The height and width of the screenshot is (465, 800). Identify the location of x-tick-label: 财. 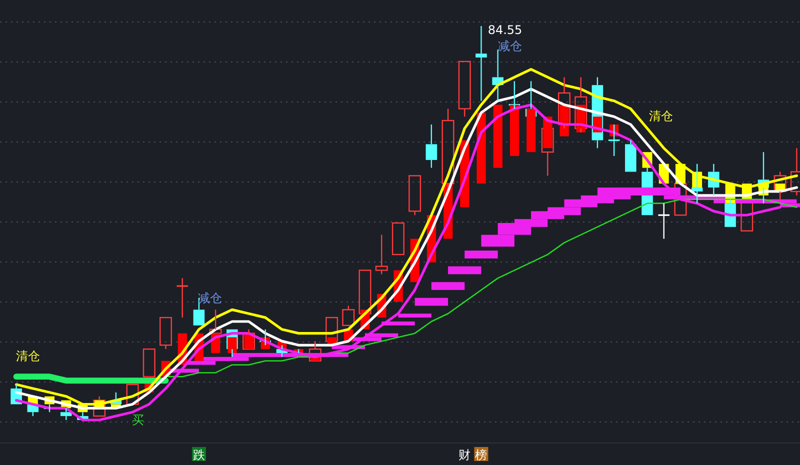
(464, 455).